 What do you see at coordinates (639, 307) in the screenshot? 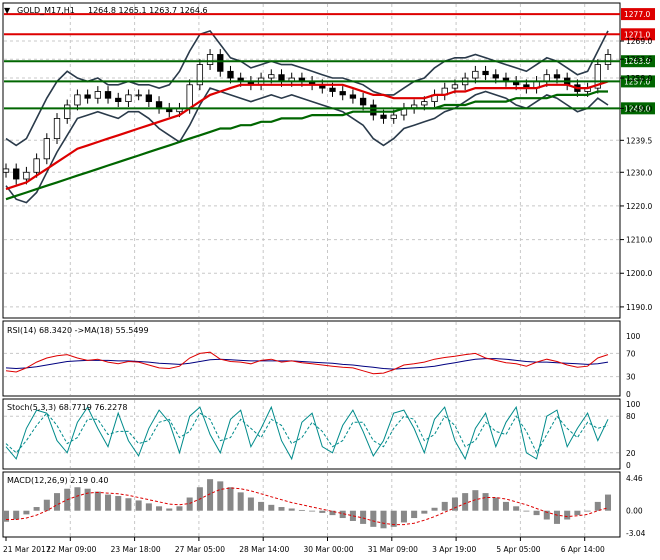
I see `price-tick-label: 1190.0` at bounding box center [639, 307].